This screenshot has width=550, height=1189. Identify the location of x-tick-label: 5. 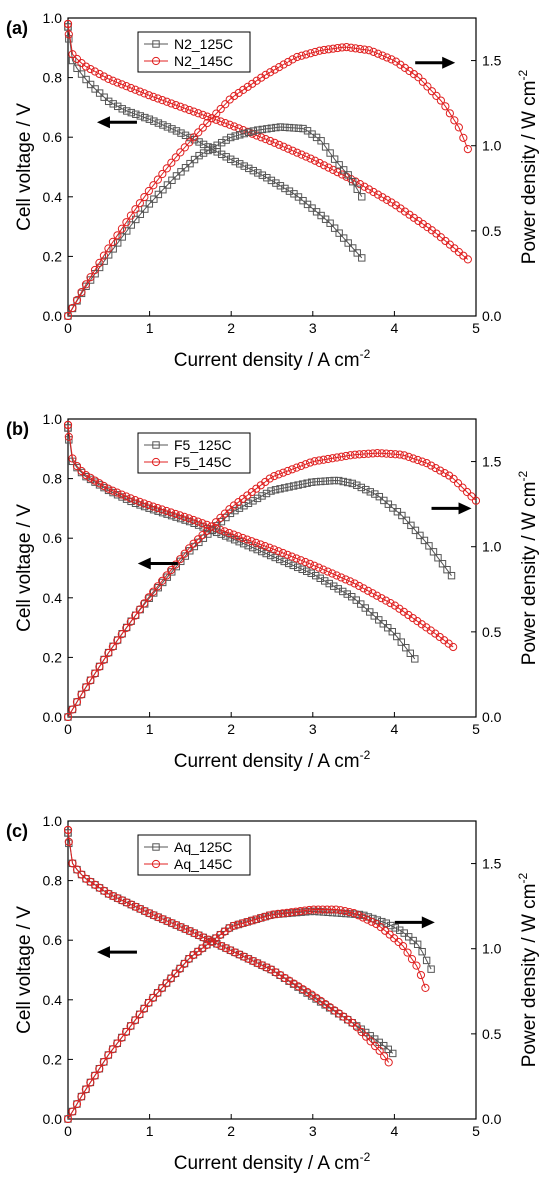
(476, 729).